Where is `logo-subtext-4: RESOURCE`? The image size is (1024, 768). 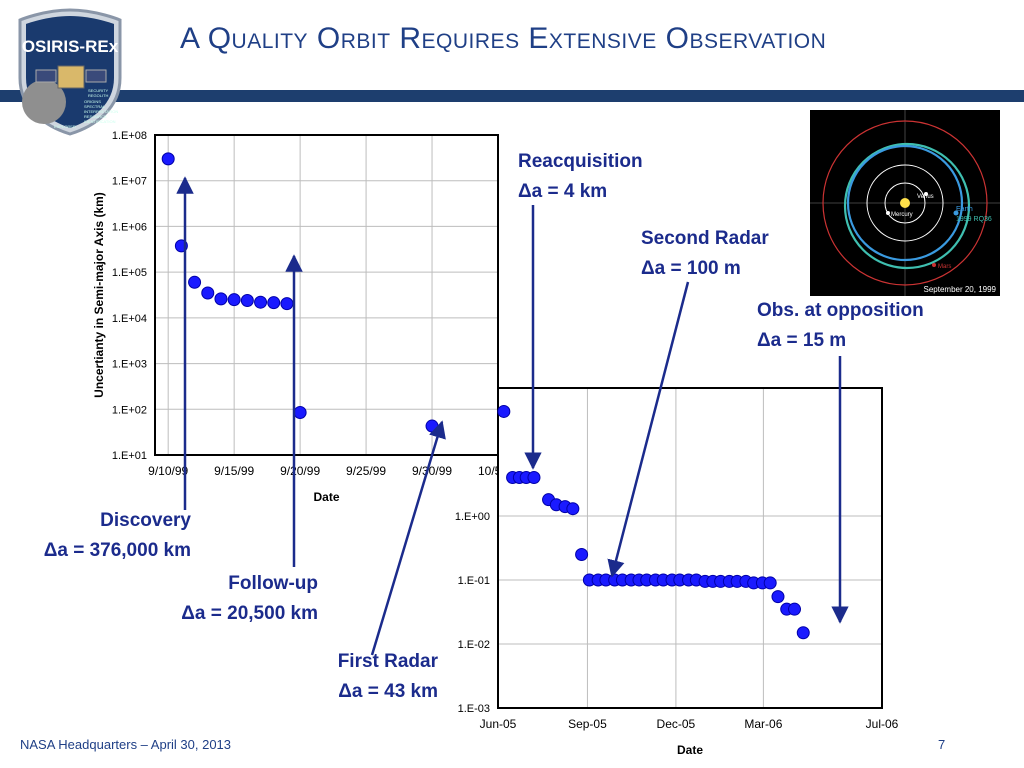 logo-subtext-4: RESOURCE is located at coordinates (95, 116).